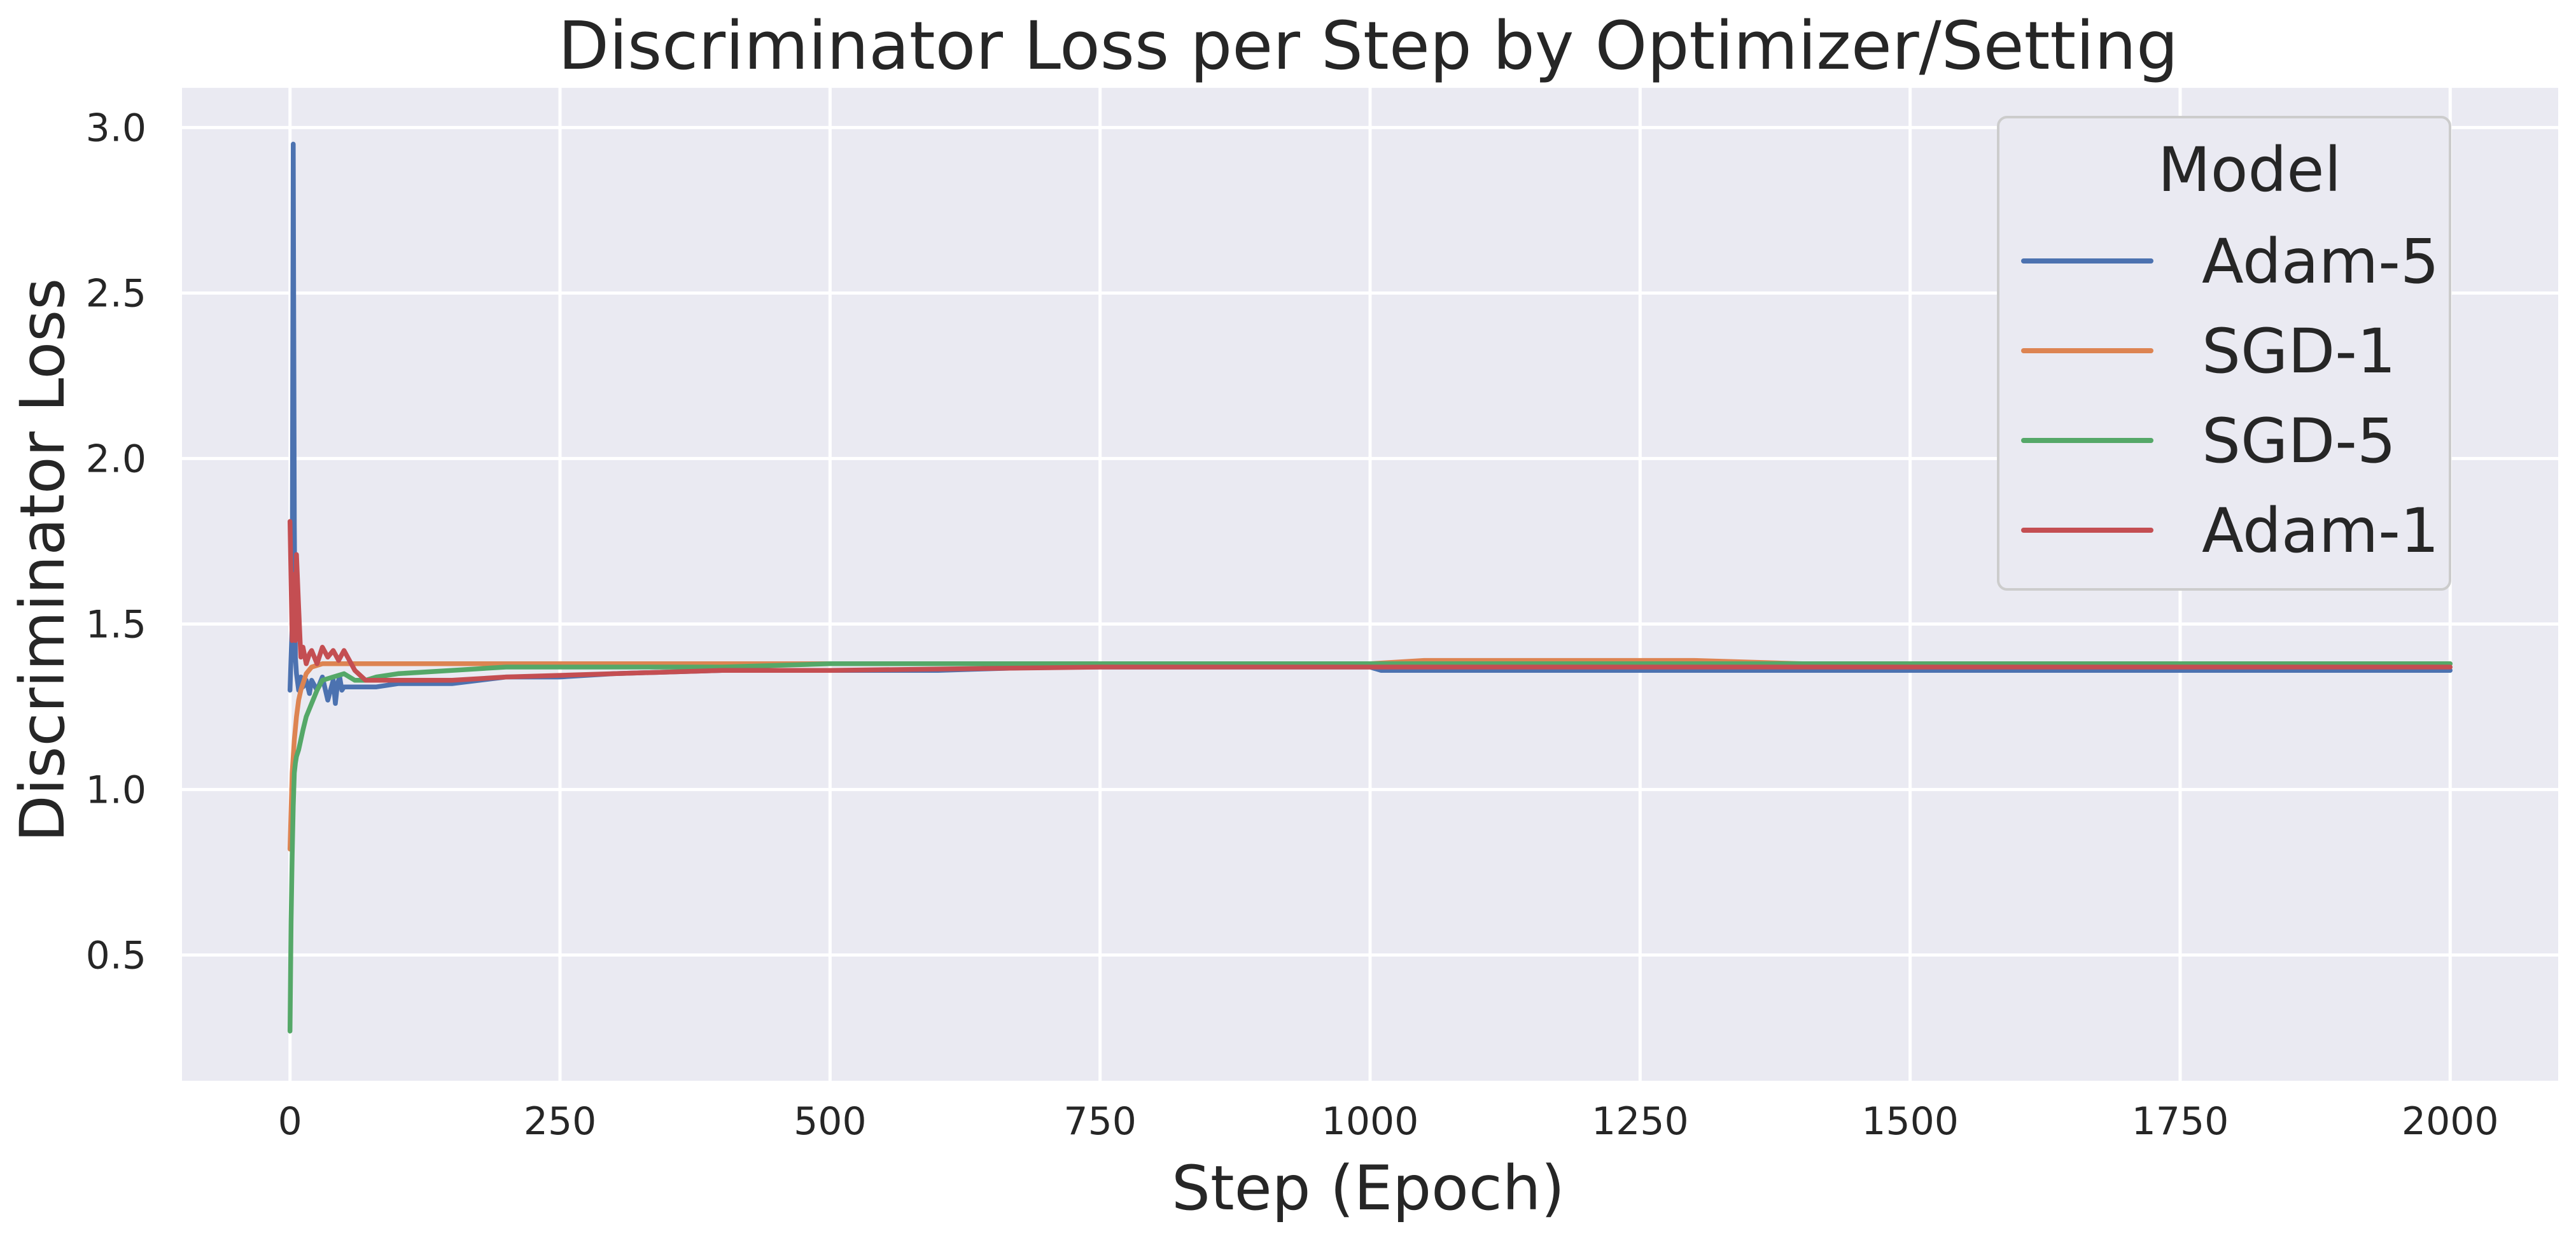 This screenshot has width=2576, height=1245. Describe the element at coordinates (116, 624) in the screenshot. I see `y-tick-label: 1.5` at that location.